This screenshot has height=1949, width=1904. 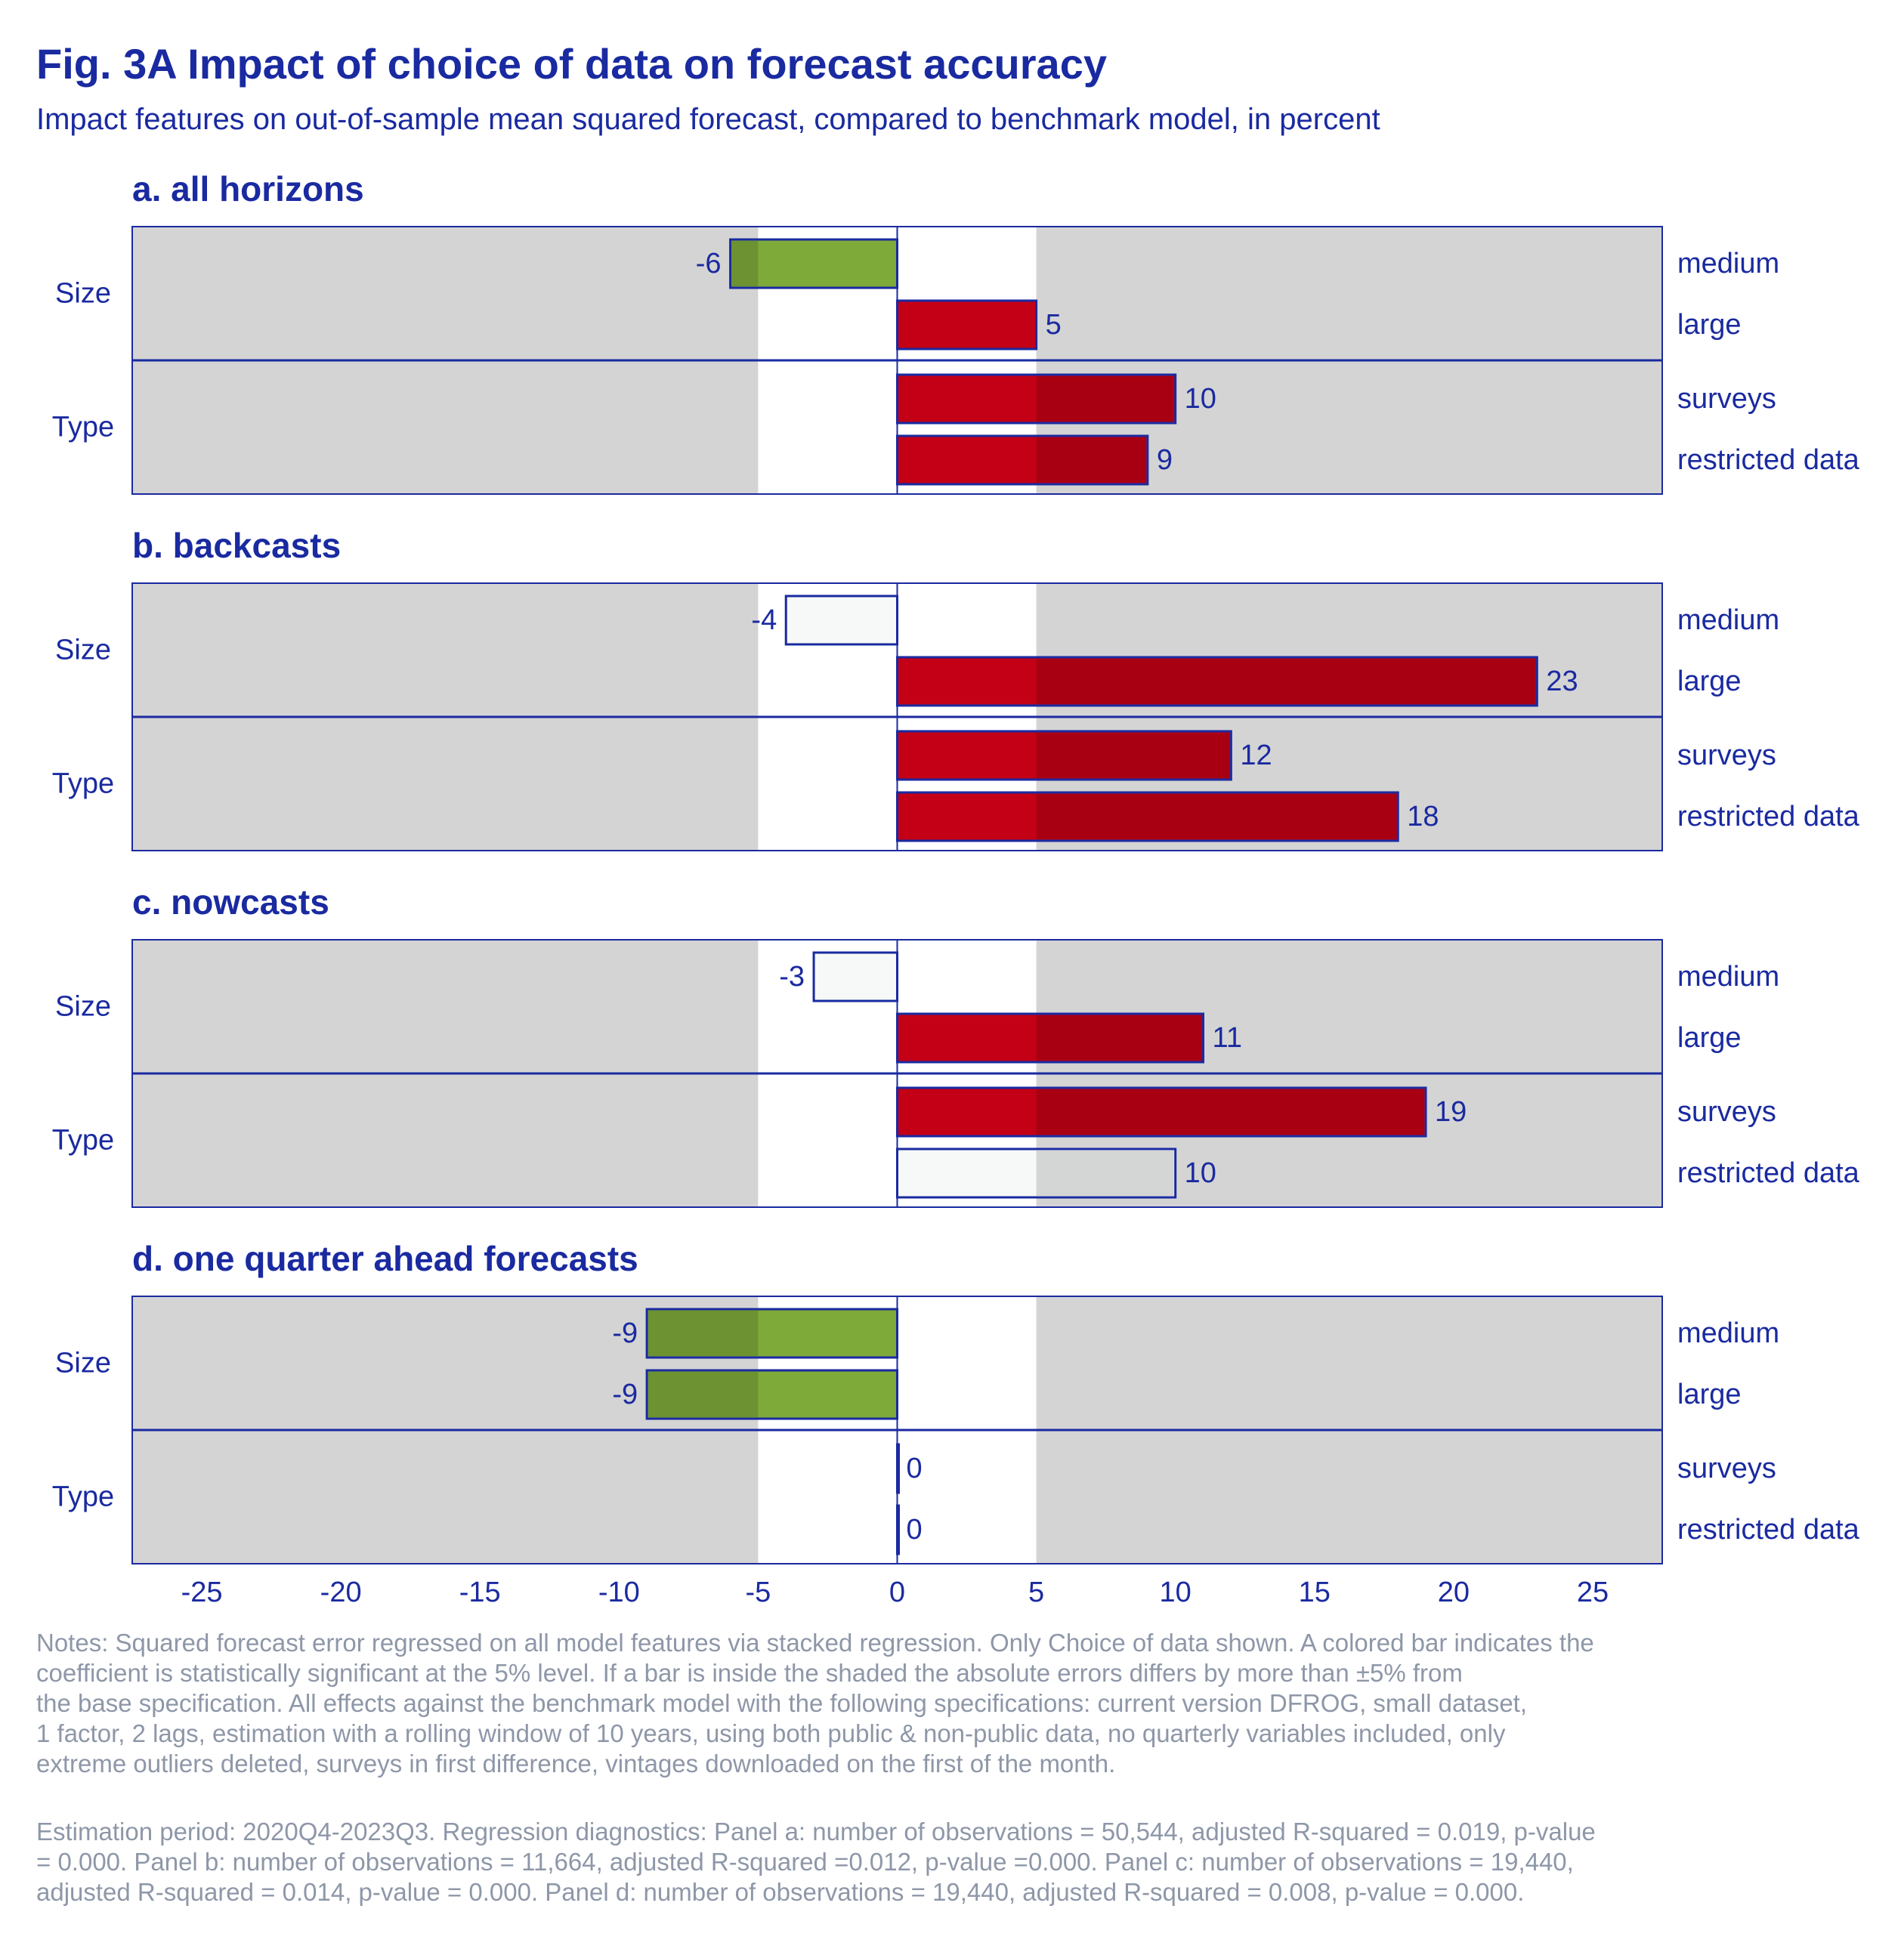 I want to click on panel-title: c. nowcasts, so click(x=230, y=902).